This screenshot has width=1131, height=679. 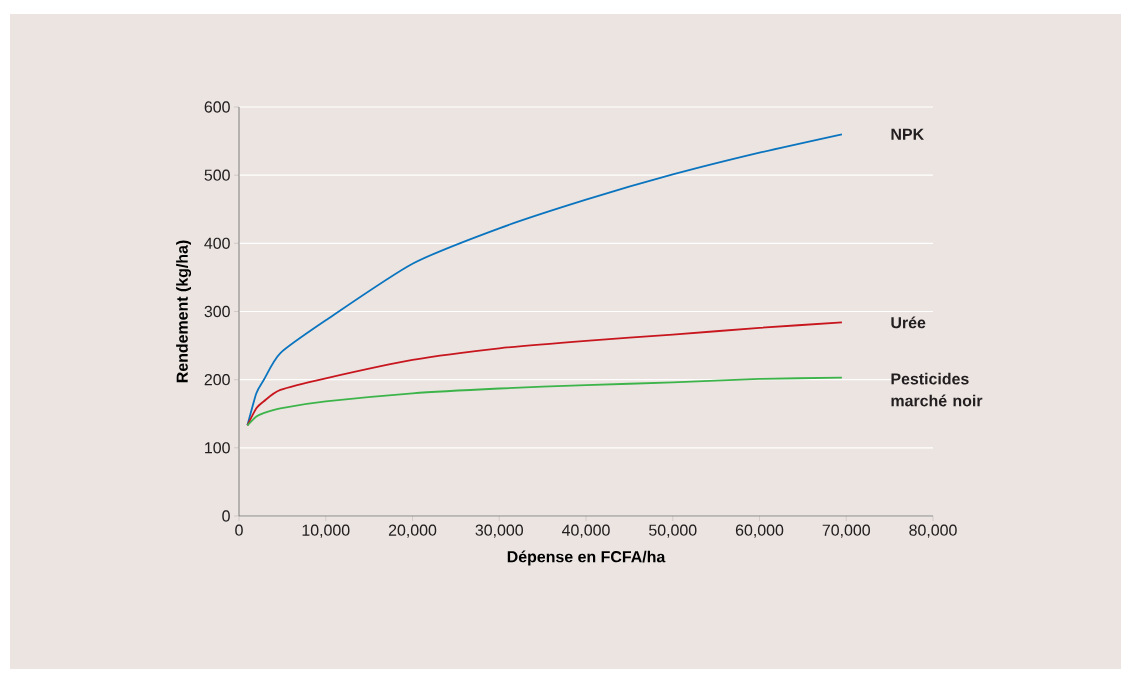 I want to click on x-tick-label: 70,000, so click(x=846, y=531).